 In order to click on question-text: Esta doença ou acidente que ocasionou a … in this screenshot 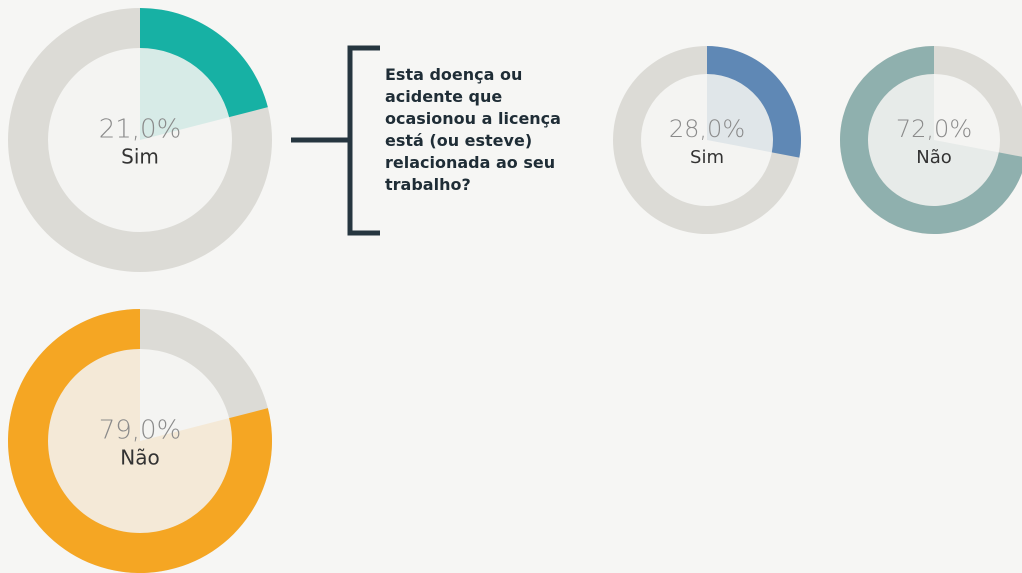, I will do `click(473, 129)`.